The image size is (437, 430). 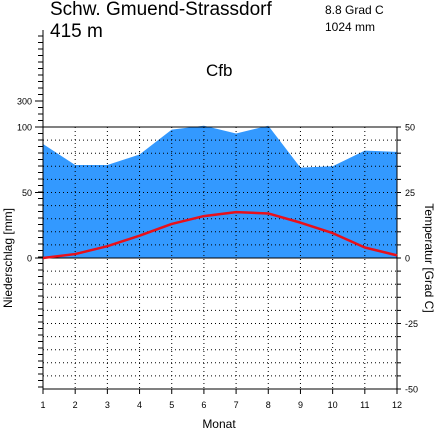 What do you see at coordinates (171, 405) in the screenshot?
I see `x-tick-label: 5` at bounding box center [171, 405].